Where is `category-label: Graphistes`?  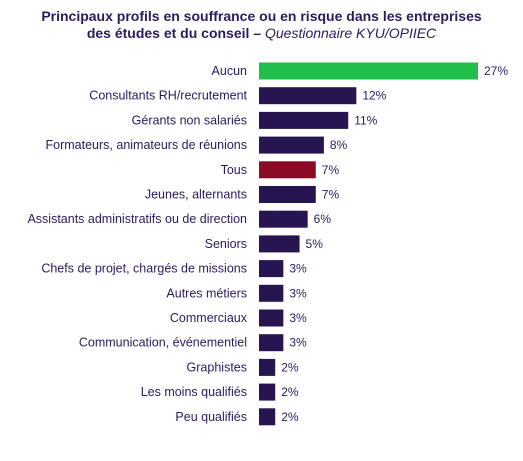 category-label: Graphistes is located at coordinates (217, 367).